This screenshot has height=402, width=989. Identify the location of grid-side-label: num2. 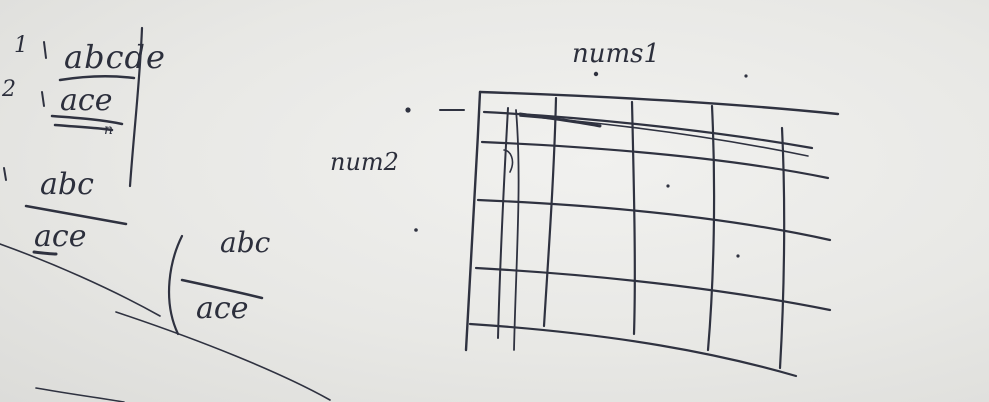
(364, 162).